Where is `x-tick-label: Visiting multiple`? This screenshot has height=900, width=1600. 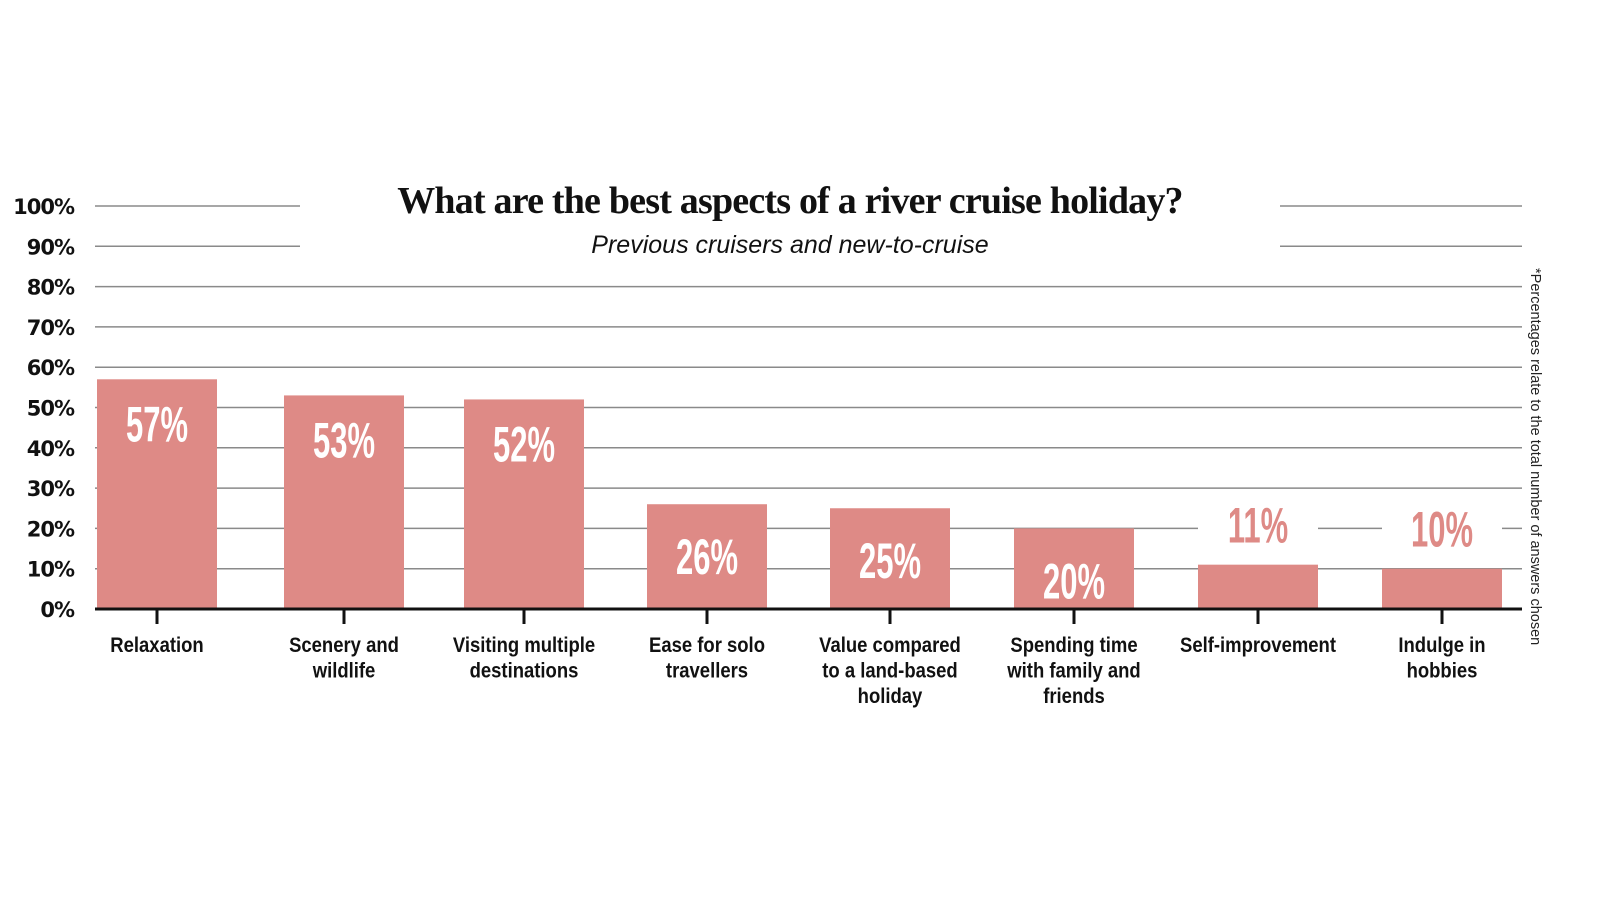 x-tick-label: Visiting multiple is located at coordinates (524, 645).